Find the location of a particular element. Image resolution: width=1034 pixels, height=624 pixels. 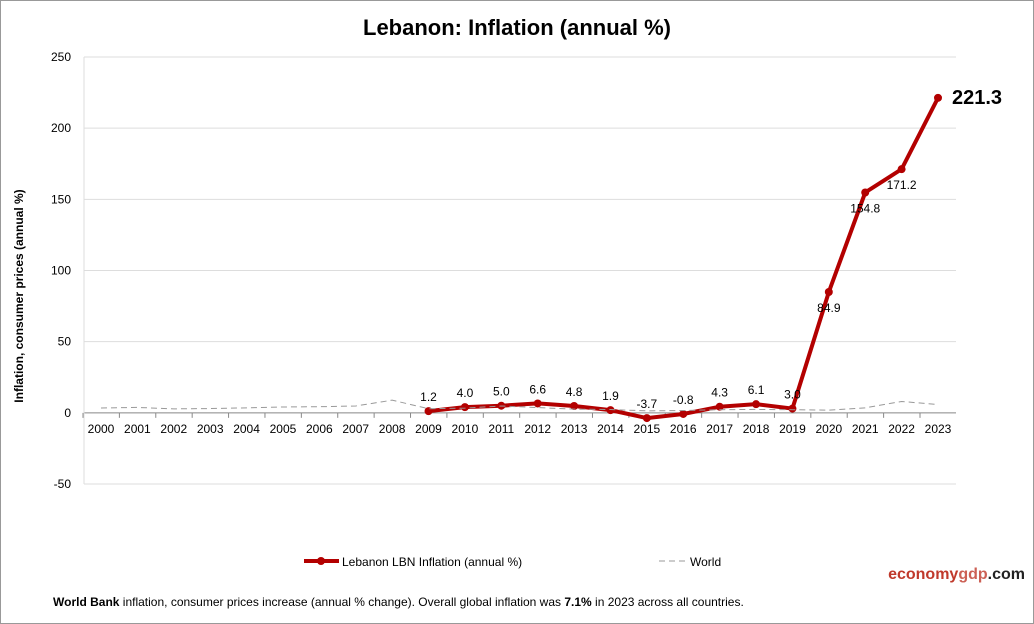

x-tick-label: 2001 is located at coordinates (137, 429).